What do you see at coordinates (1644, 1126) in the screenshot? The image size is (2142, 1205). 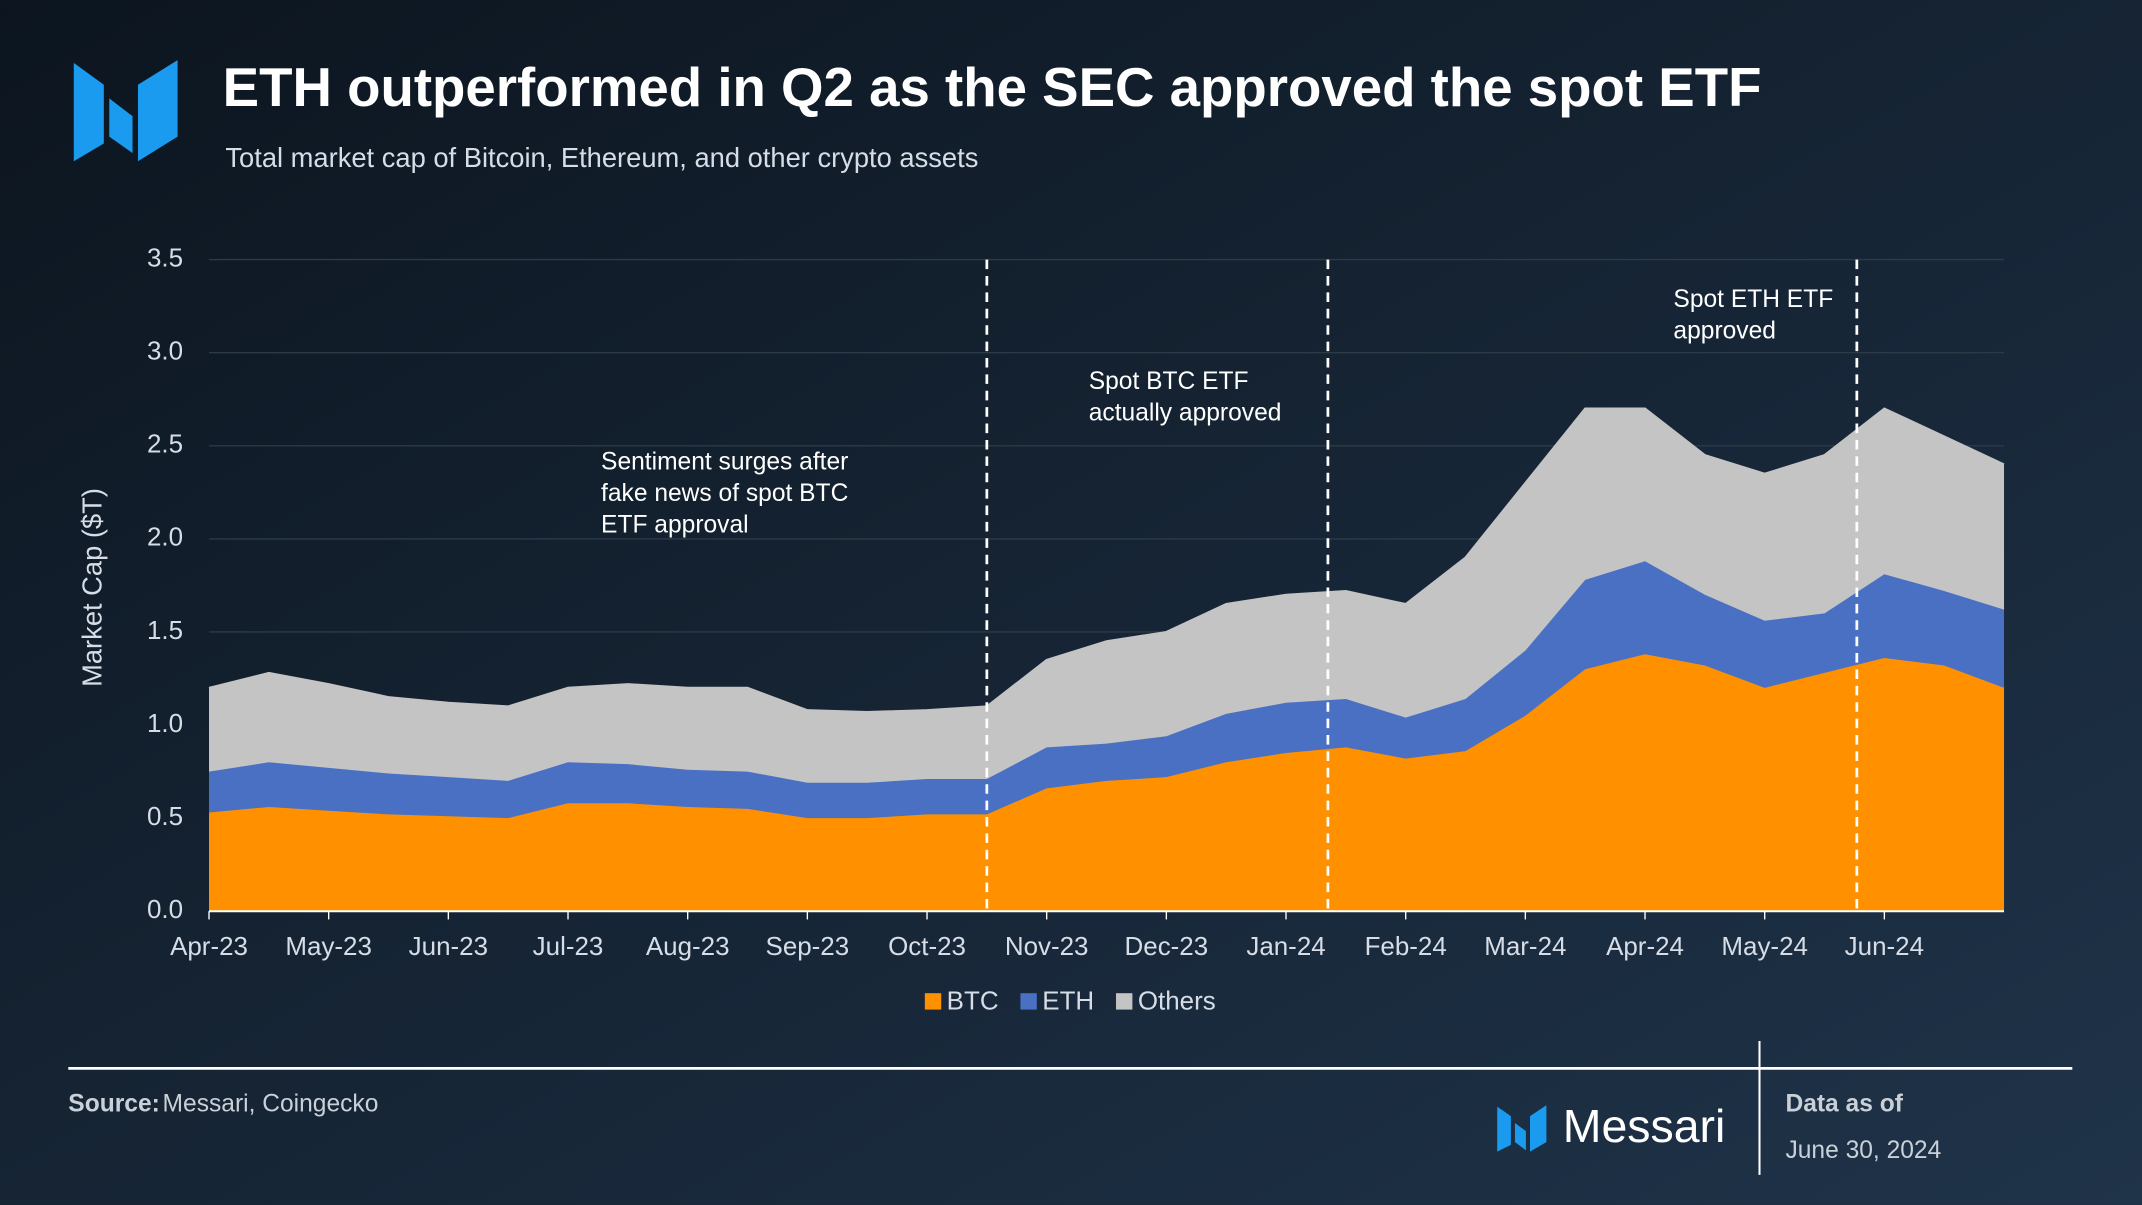 I see `brand: Messari` at bounding box center [1644, 1126].